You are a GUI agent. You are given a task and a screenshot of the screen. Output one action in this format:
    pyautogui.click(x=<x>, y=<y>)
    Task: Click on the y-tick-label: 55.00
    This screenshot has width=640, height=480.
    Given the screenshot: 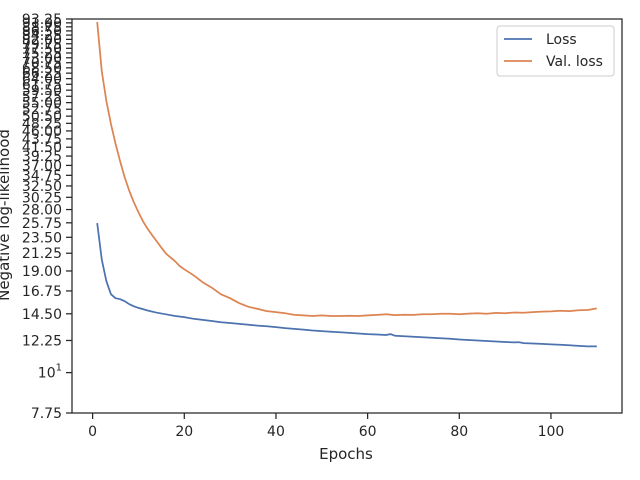 What is the action you would take?
    pyautogui.click(x=42, y=104)
    